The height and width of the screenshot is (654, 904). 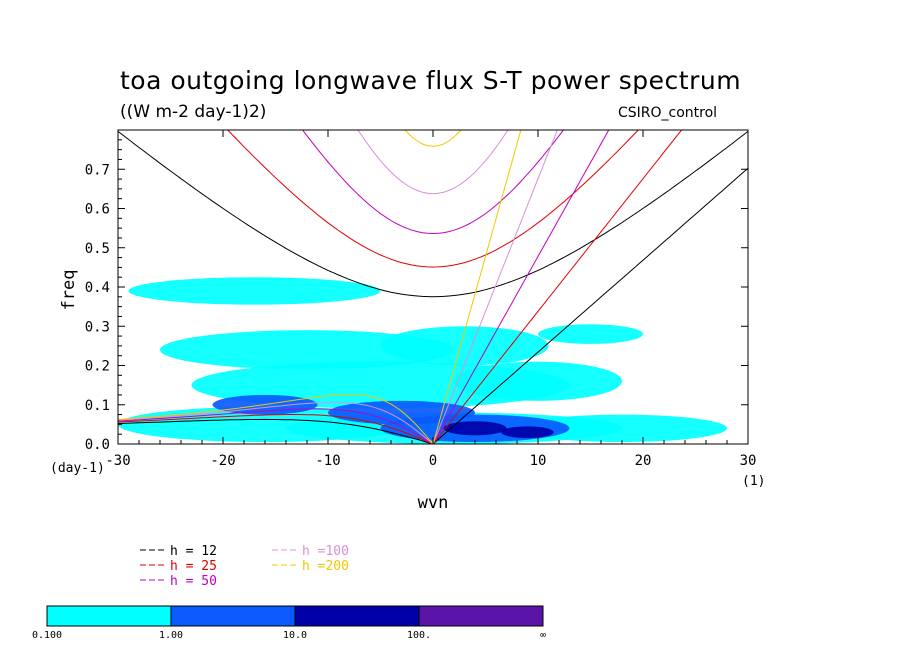 I want to click on rossby-wave-h100, so click(x=276, y=422).